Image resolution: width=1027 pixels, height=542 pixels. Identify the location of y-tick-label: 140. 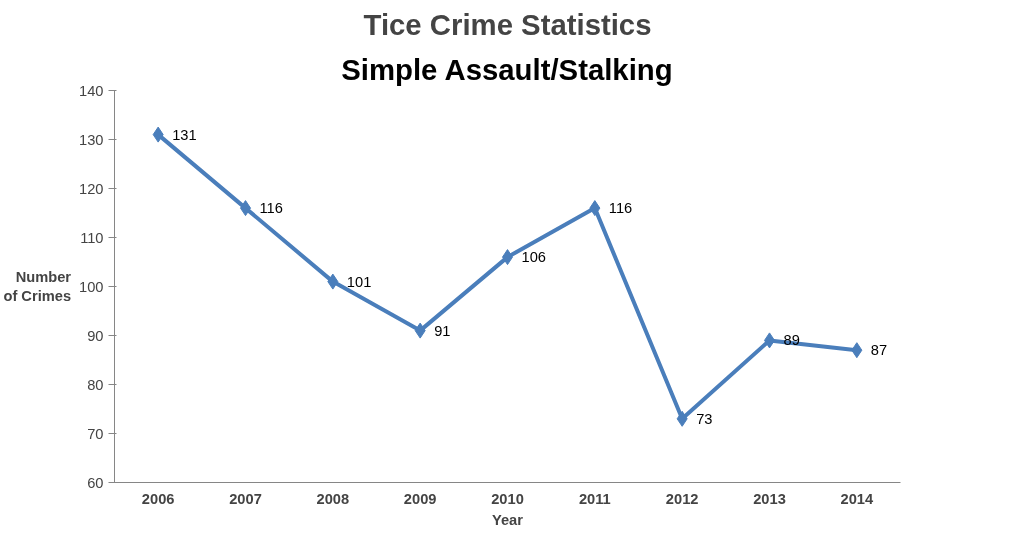
(91, 90).